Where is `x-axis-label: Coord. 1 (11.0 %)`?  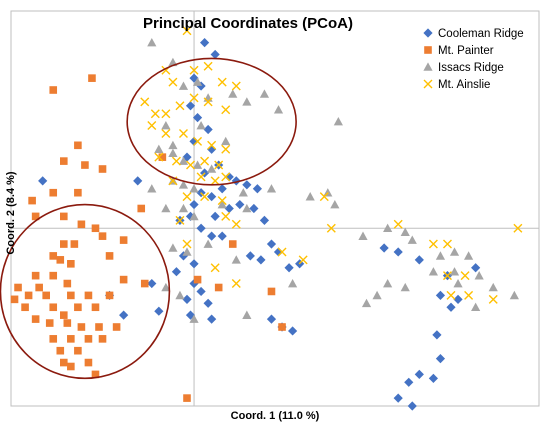 x-axis-label: Coord. 1 (11.0 %) is located at coordinates (275, 416).